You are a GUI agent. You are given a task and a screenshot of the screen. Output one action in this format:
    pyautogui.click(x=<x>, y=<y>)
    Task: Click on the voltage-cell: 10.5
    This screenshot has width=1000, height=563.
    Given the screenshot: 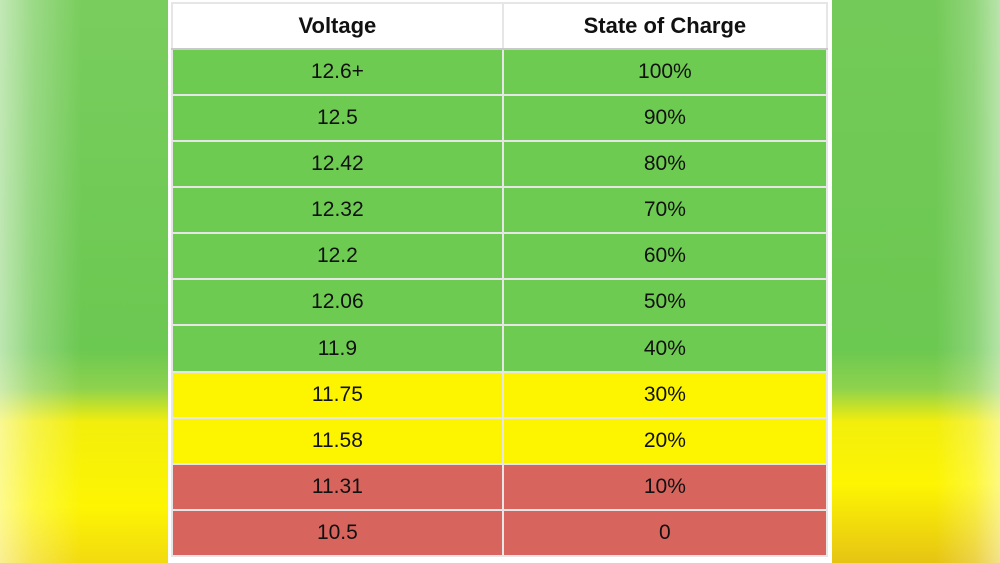 What is the action you would take?
    pyautogui.click(x=337, y=533)
    